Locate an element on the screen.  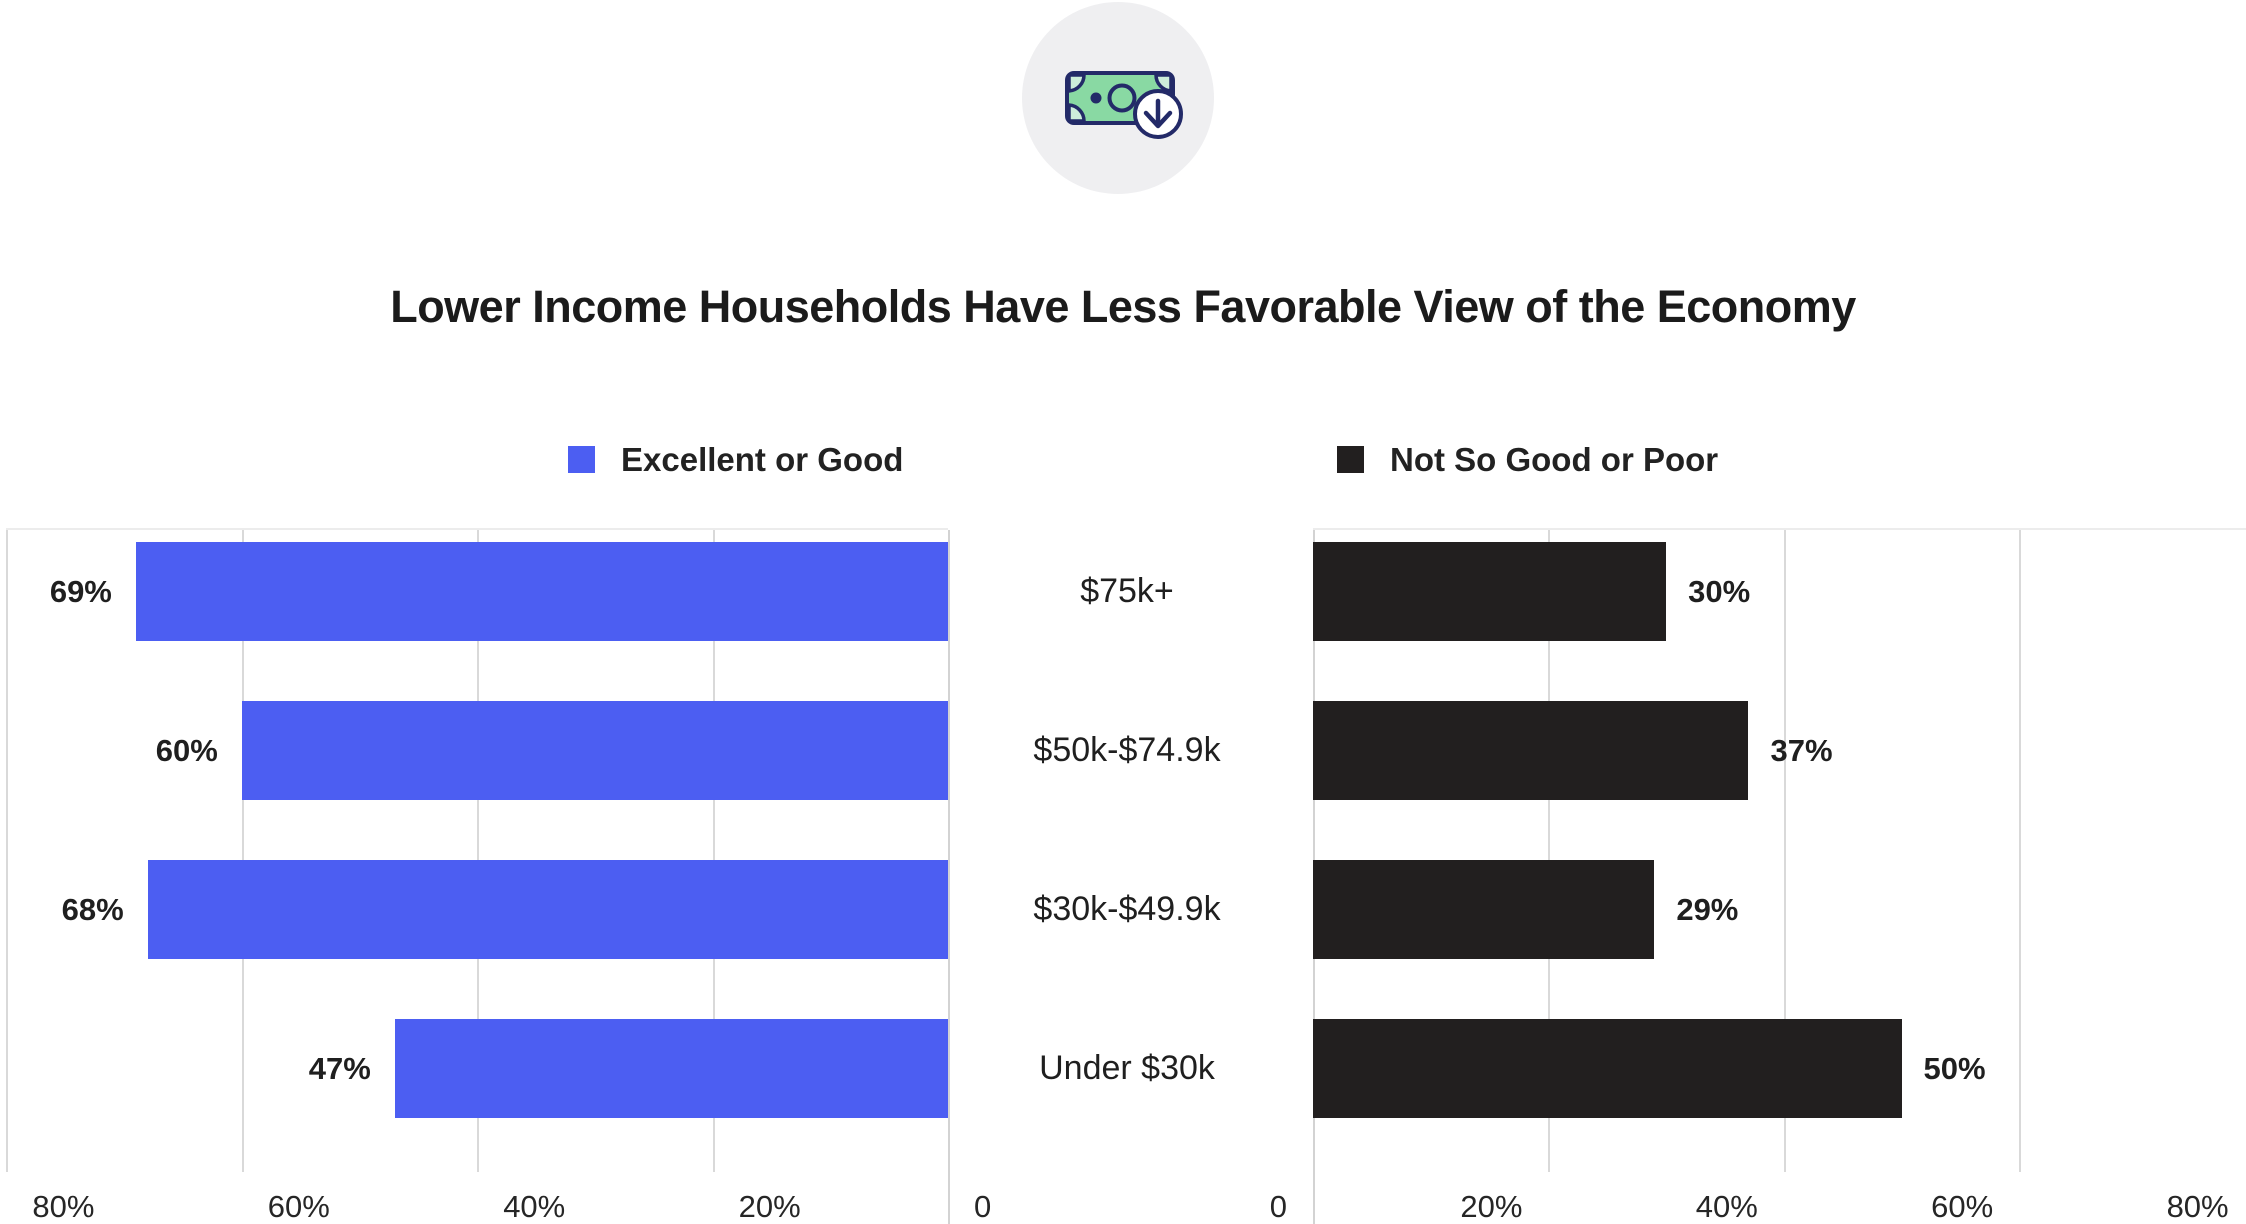
value-label-not-so-good-or-poor: 50% is located at coordinates (1954, 1068).